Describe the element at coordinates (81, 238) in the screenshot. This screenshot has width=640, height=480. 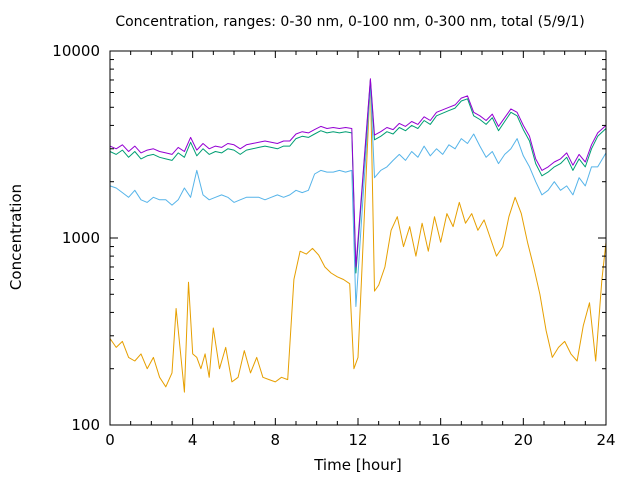
I see `y-tick-label: 1000` at that location.